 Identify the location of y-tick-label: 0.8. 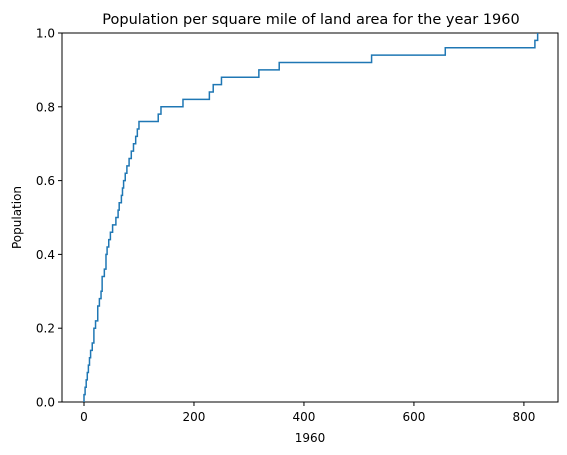
(45, 107).